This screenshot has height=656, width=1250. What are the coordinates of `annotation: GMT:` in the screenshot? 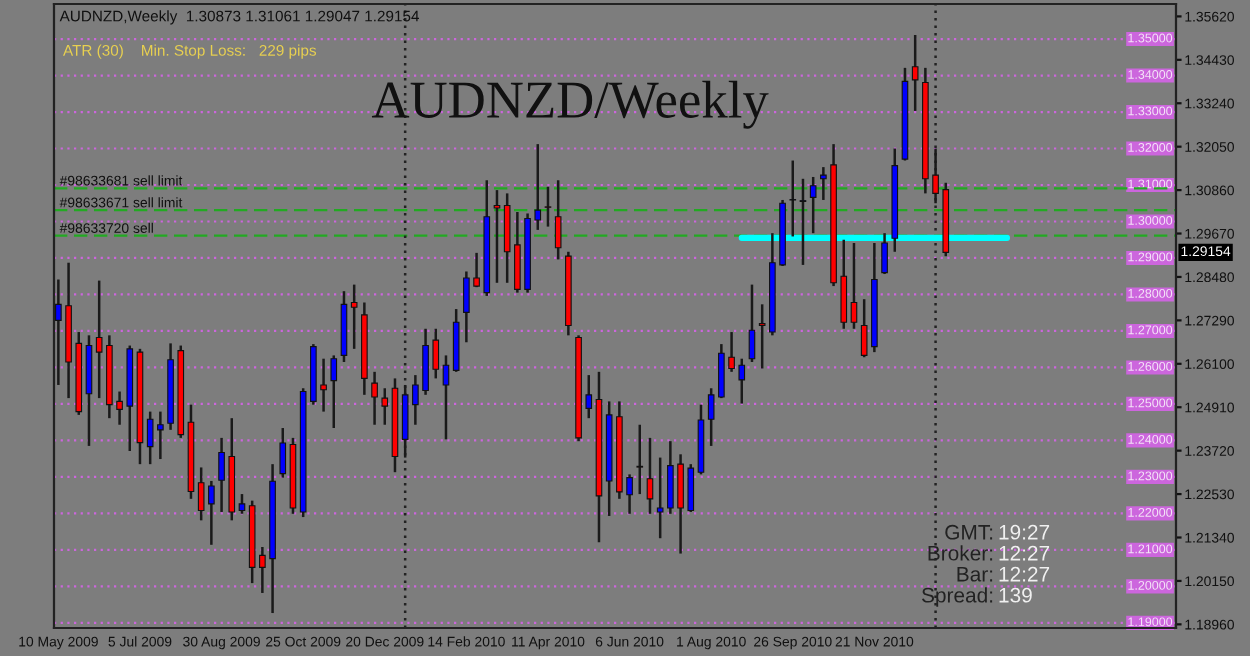 It's located at (969, 532).